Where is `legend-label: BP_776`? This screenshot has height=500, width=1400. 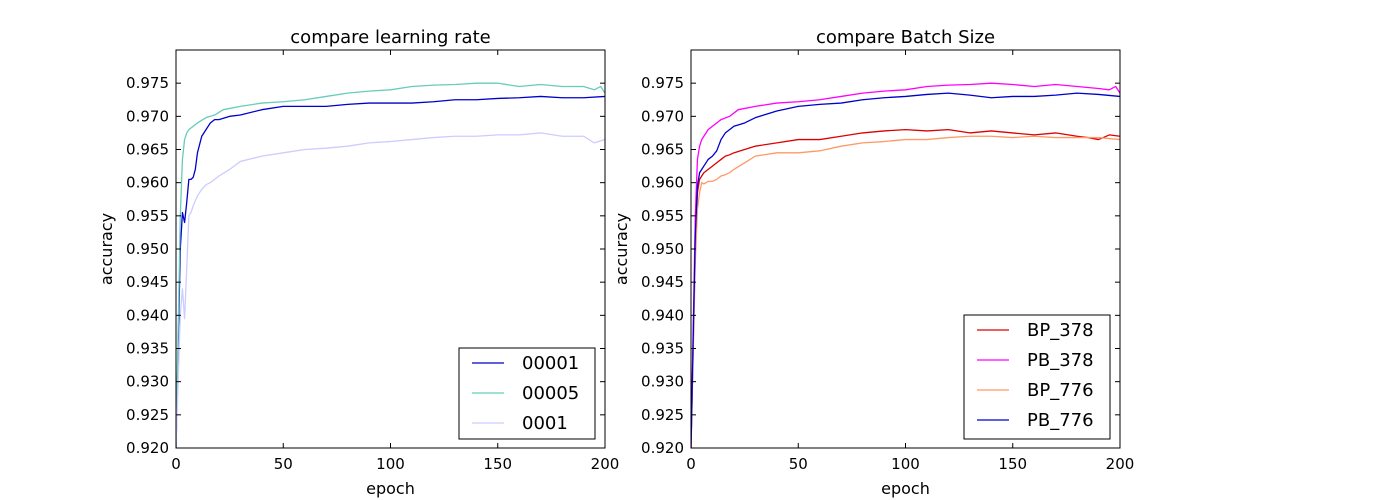 legend-label: BP_776 is located at coordinates (1060, 390).